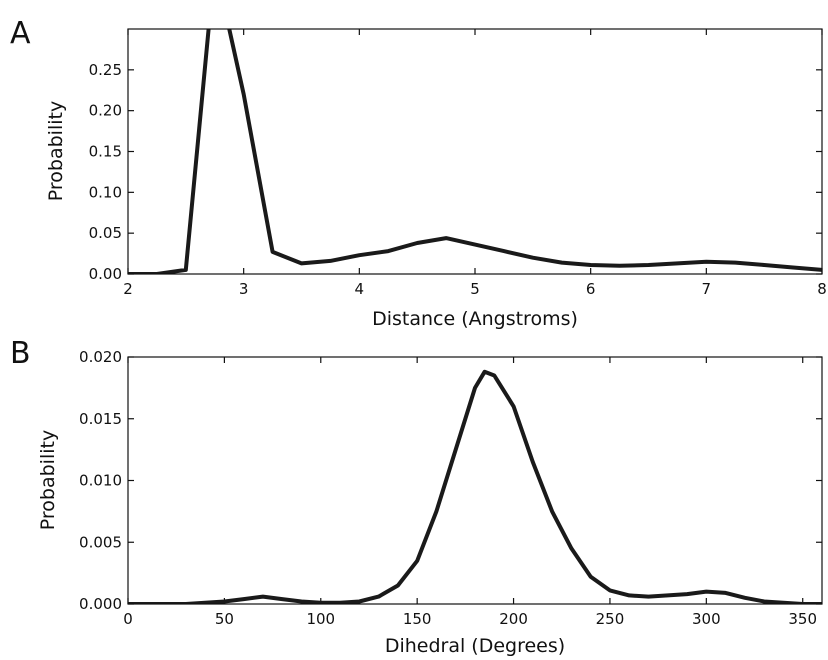  What do you see at coordinates (320, 619) in the screenshot?
I see `panel-b-xtick-label: 100` at bounding box center [320, 619].